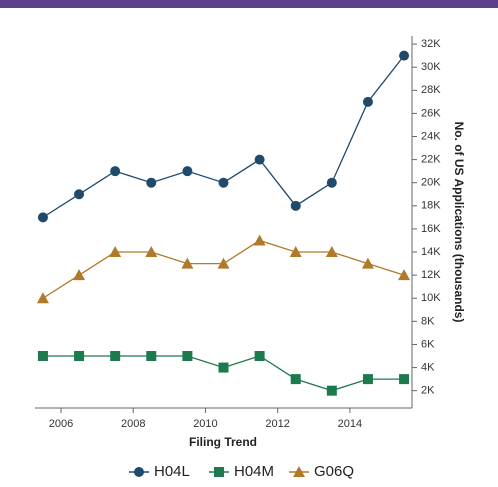 The width and height of the screenshot is (498, 487). I want to click on y-tick-label: 10K, so click(431, 298).